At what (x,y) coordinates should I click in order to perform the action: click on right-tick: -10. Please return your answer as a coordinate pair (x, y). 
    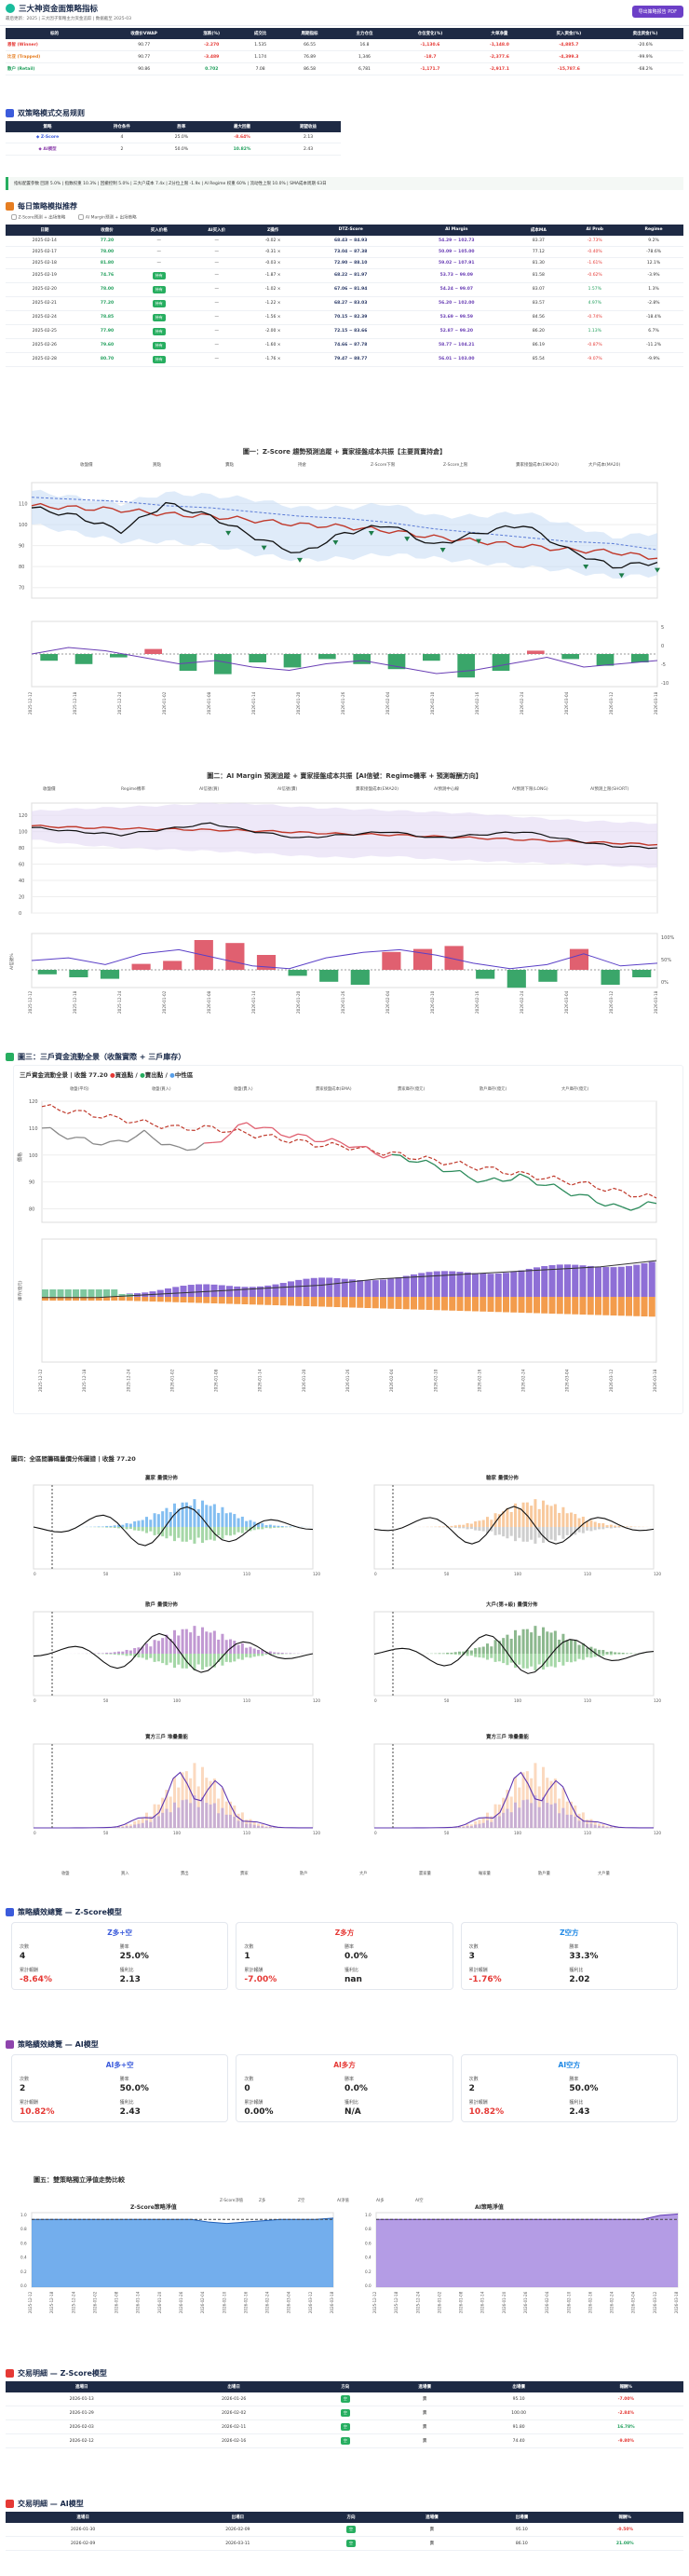
    Looking at the image, I should click on (665, 684).